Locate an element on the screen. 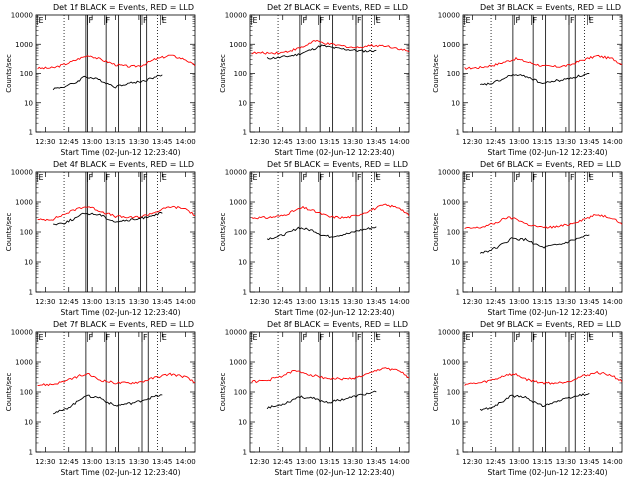 Image resolution: width=640 pixels, height=480 pixels. y-tick-label: 100 is located at coordinates (240, 393).